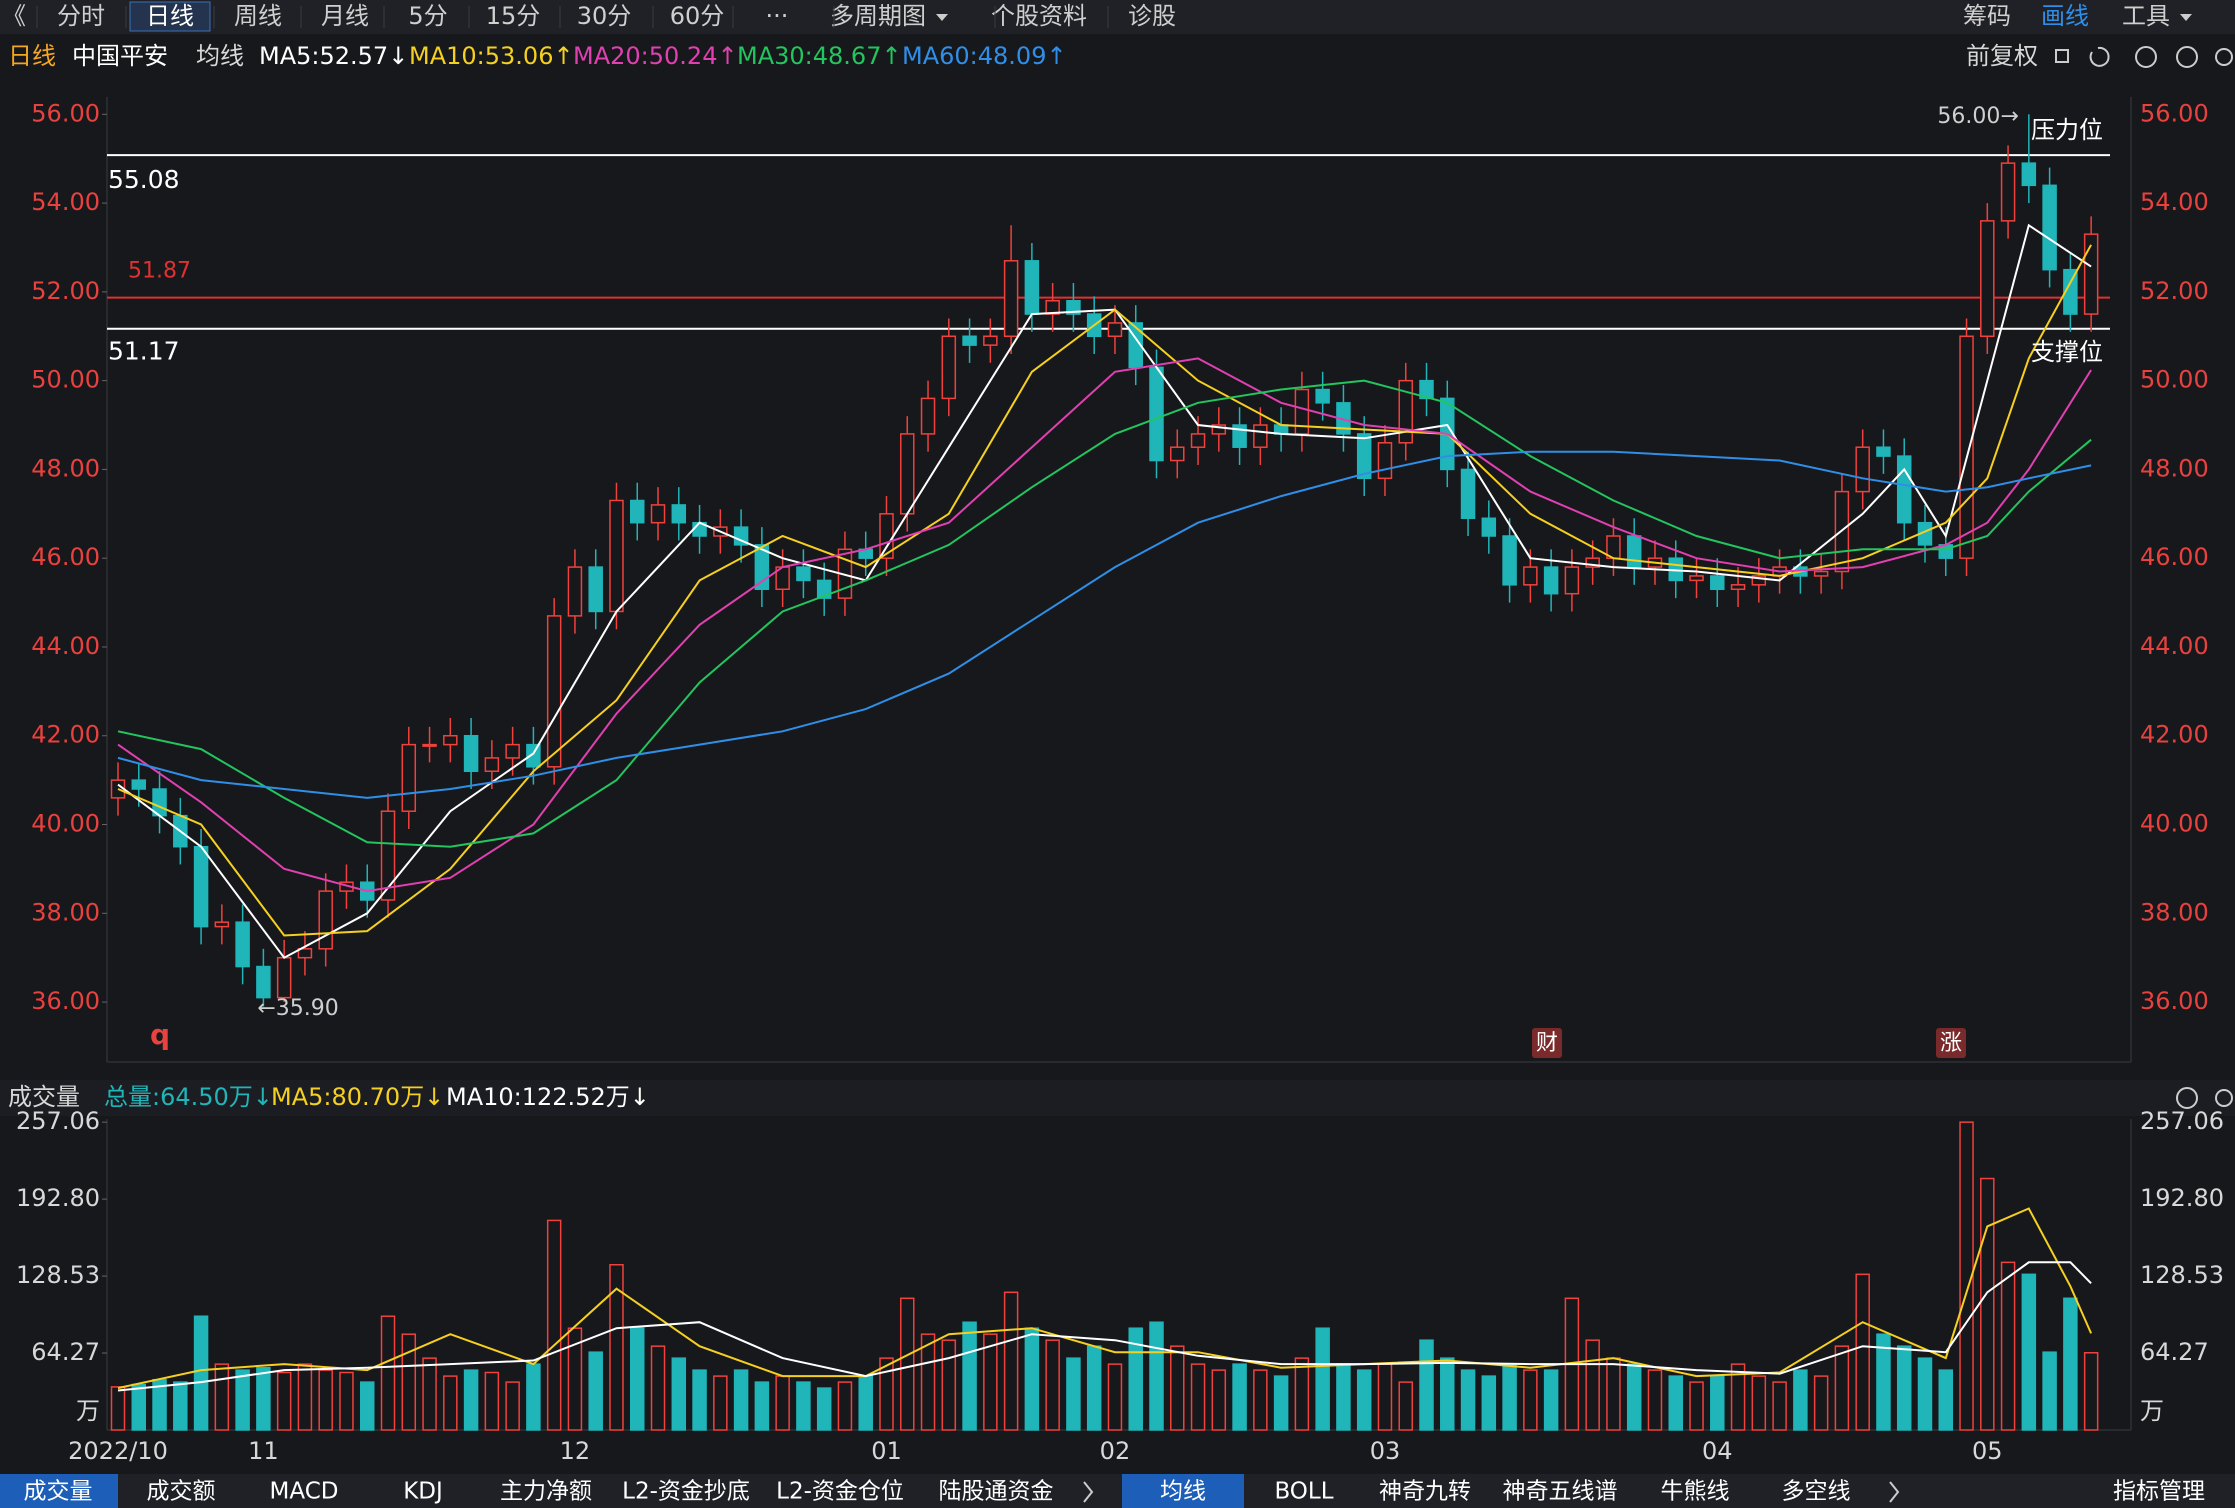  What do you see at coordinates (14, 16) in the screenshot?
I see `toolbar-tab: 《` at bounding box center [14, 16].